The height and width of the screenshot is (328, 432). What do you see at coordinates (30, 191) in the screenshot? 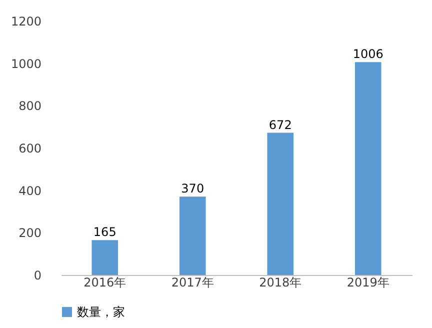
I see `y-tick-label: 400` at bounding box center [30, 191].